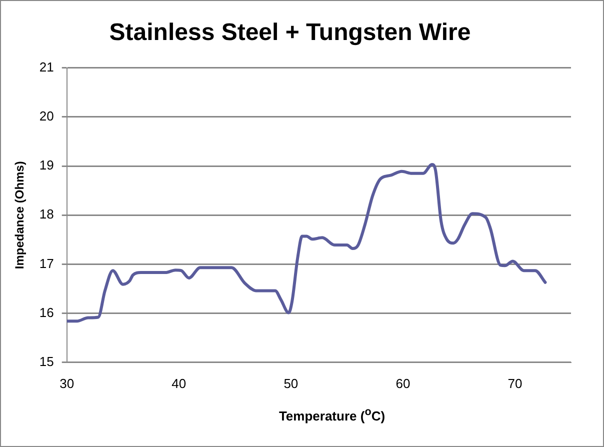 The height and width of the screenshot is (447, 604). Describe the element at coordinates (46, 116) in the screenshot. I see `y-tick-label: 20` at that location.